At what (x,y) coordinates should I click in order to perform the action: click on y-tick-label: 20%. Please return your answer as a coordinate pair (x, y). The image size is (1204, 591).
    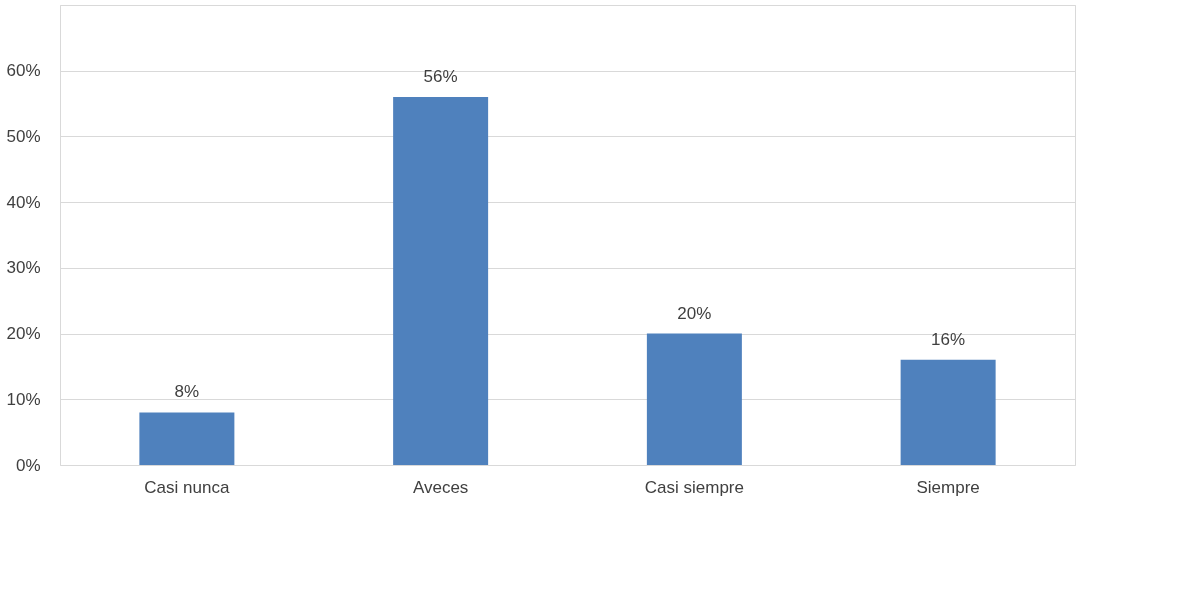
    Looking at the image, I should click on (23, 334).